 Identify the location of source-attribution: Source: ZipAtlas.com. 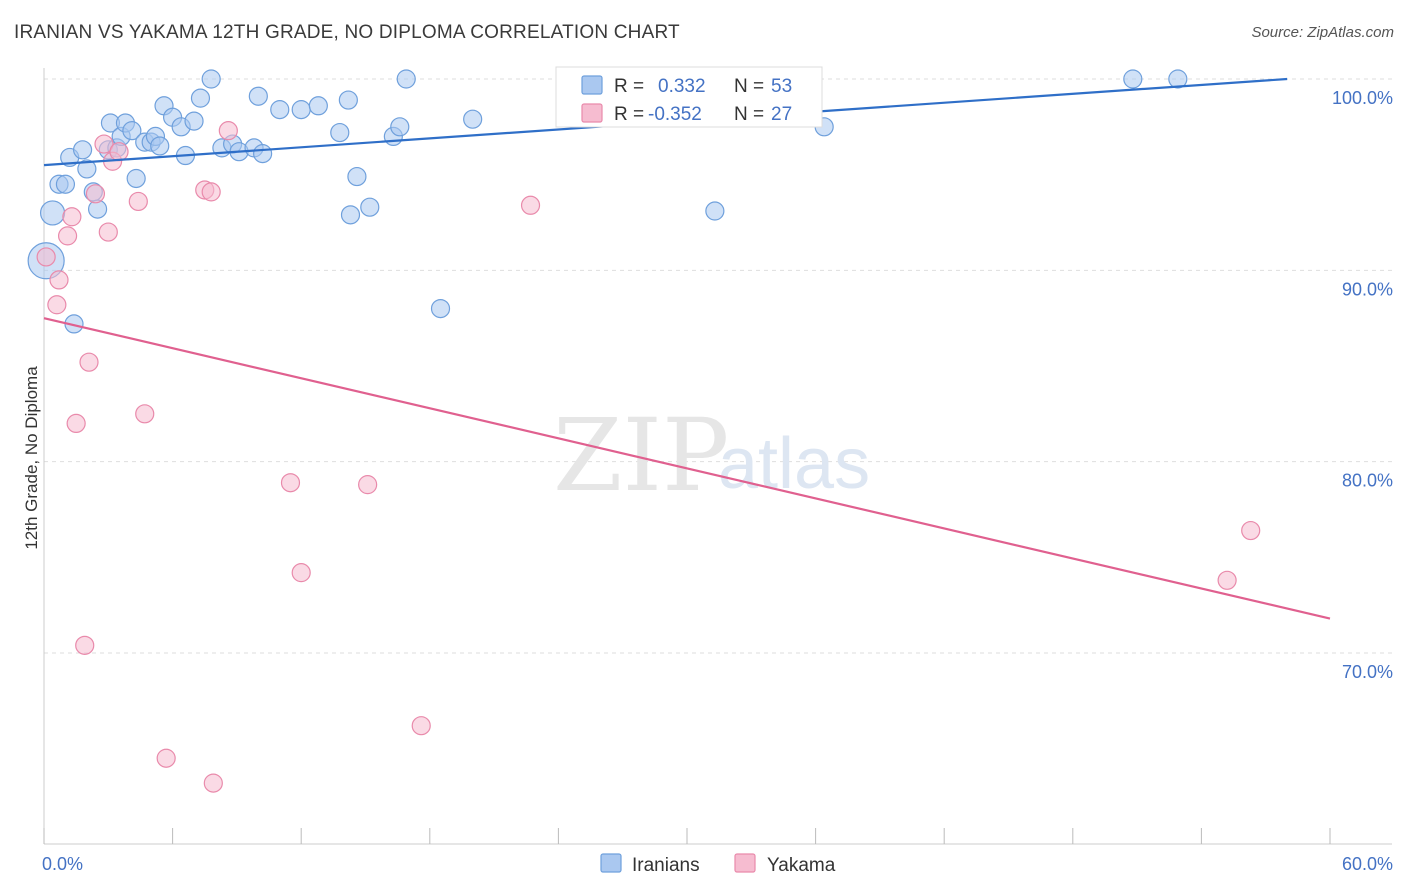
(1322, 32).